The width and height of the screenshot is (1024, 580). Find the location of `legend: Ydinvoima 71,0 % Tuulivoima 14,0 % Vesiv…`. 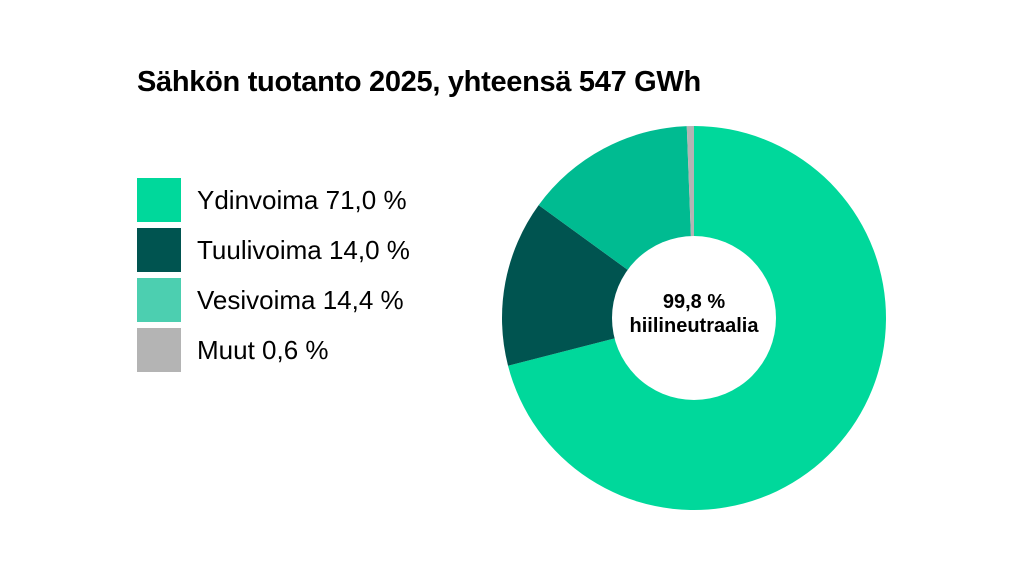

legend: Ydinvoima 71,0 % Tuulivoima 14,0 % Vesiv… is located at coordinates (273, 278).